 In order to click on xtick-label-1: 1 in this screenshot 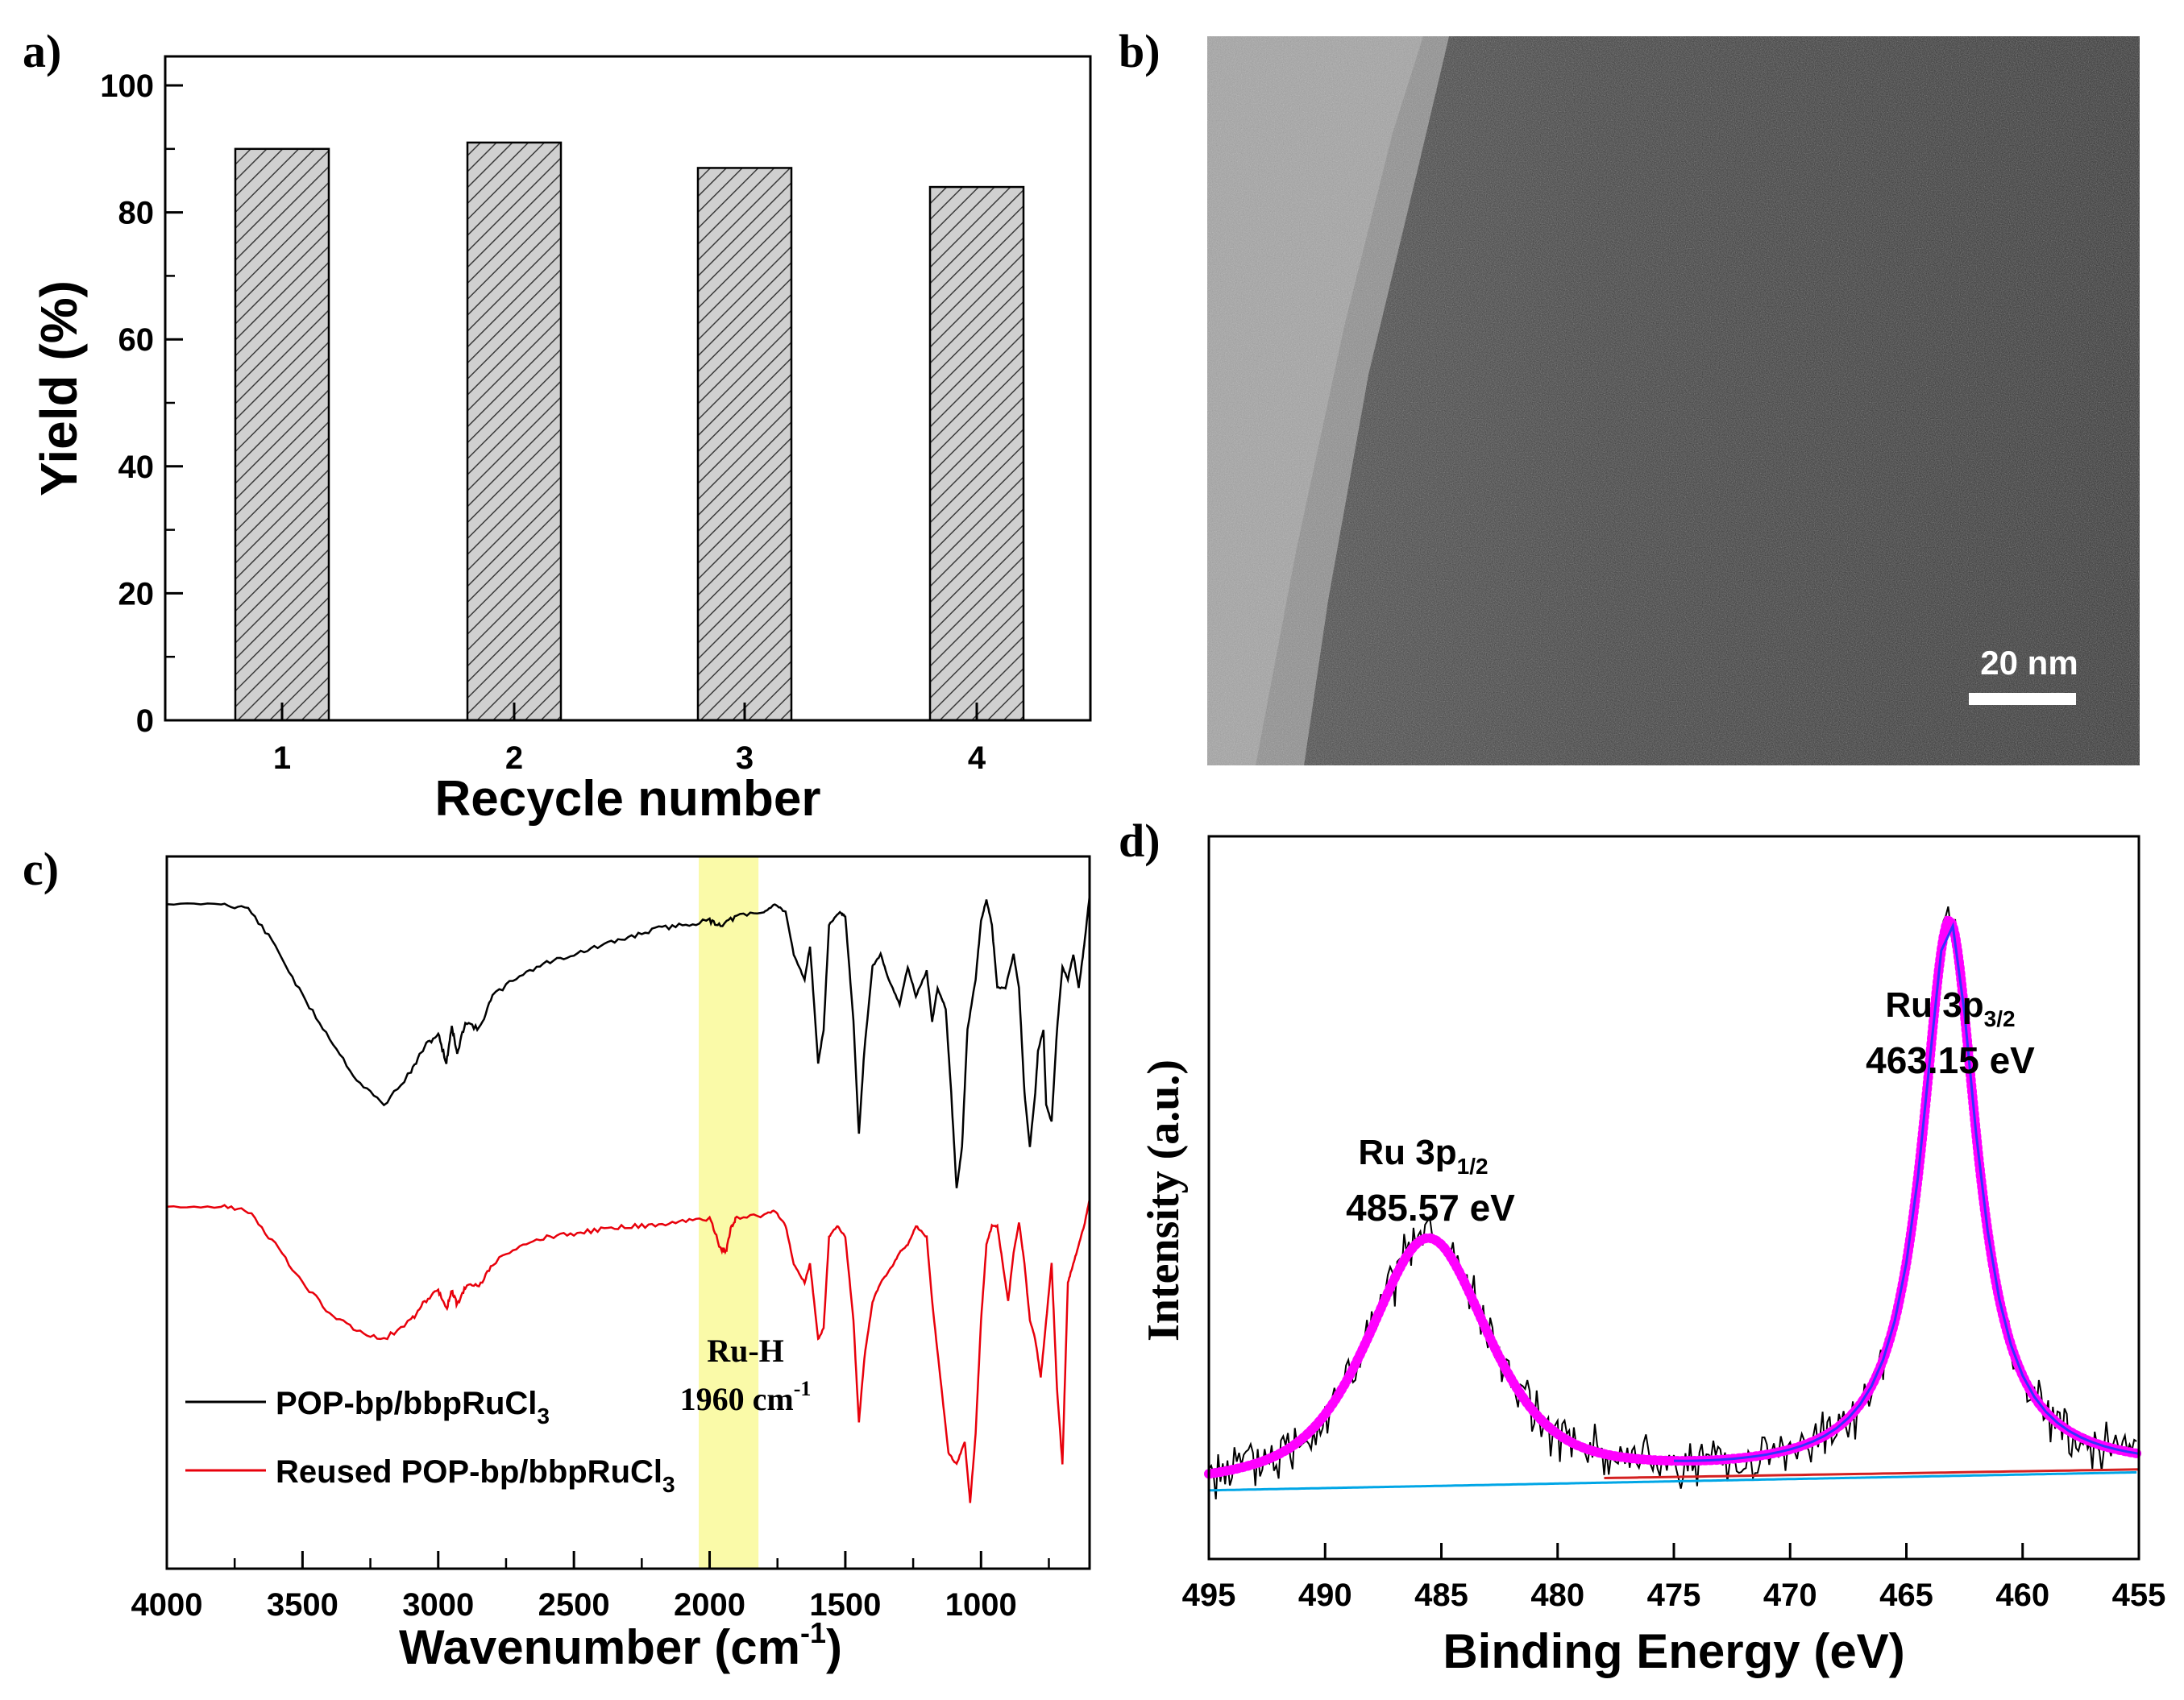, I will do `click(282, 758)`.